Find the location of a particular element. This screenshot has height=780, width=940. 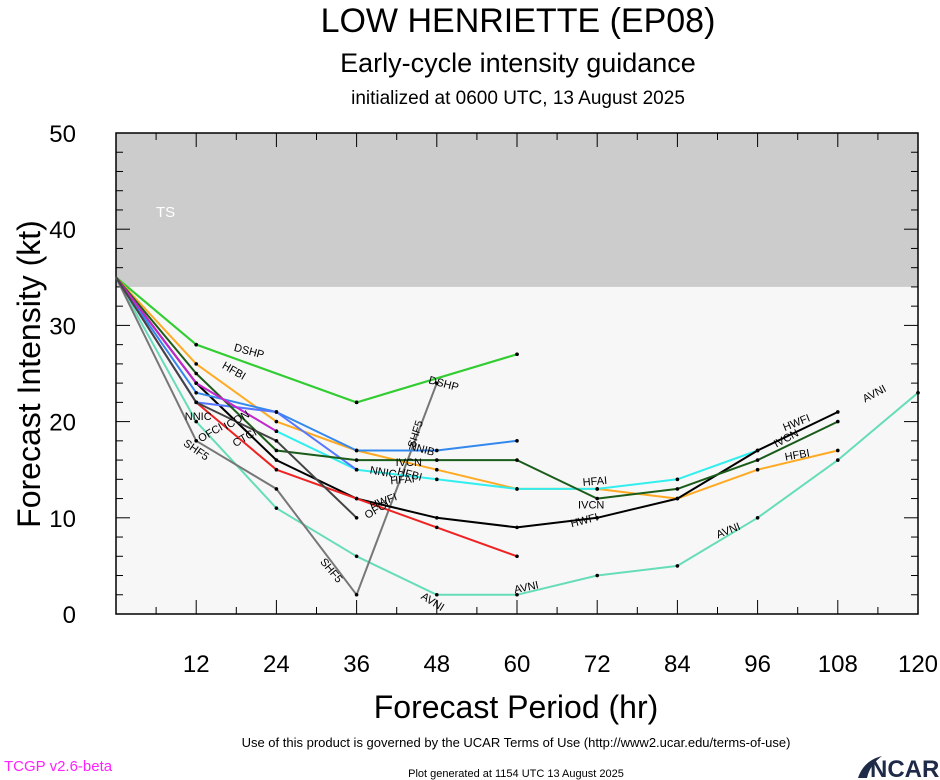

x-tick-label: 12 is located at coordinates (196, 664).